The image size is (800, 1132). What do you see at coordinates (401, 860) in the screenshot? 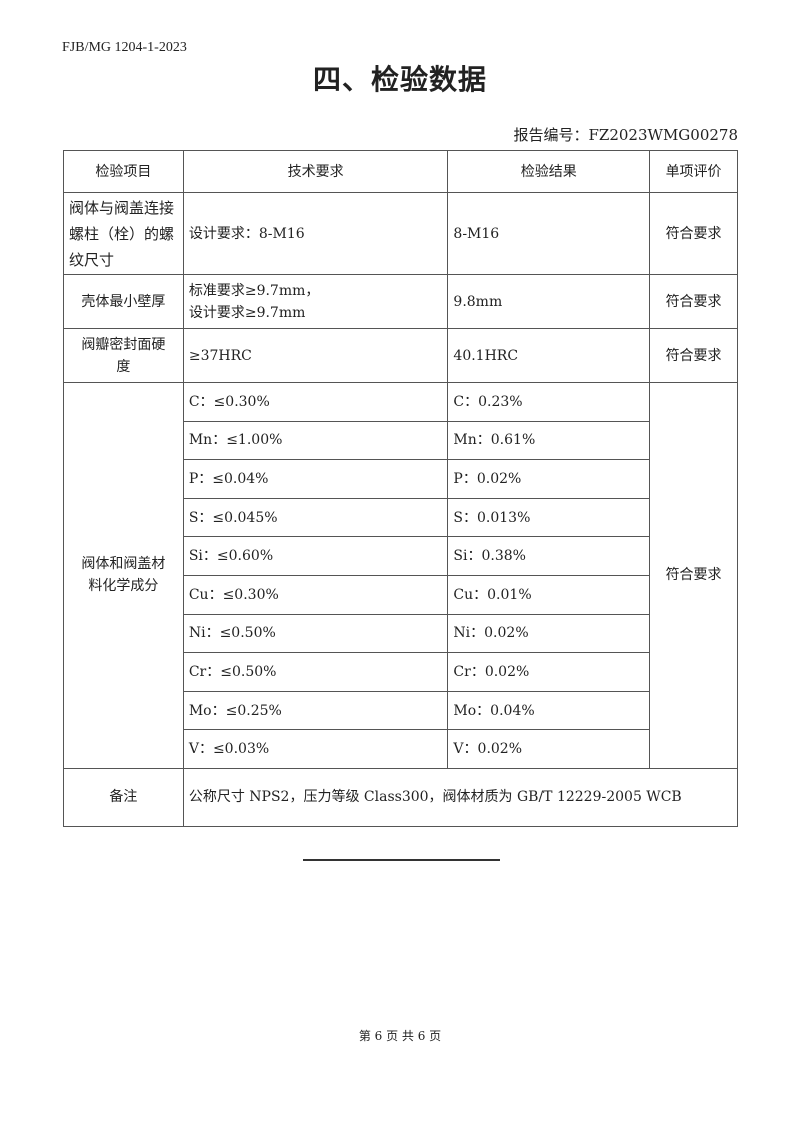
I see `end-rule` at bounding box center [401, 860].